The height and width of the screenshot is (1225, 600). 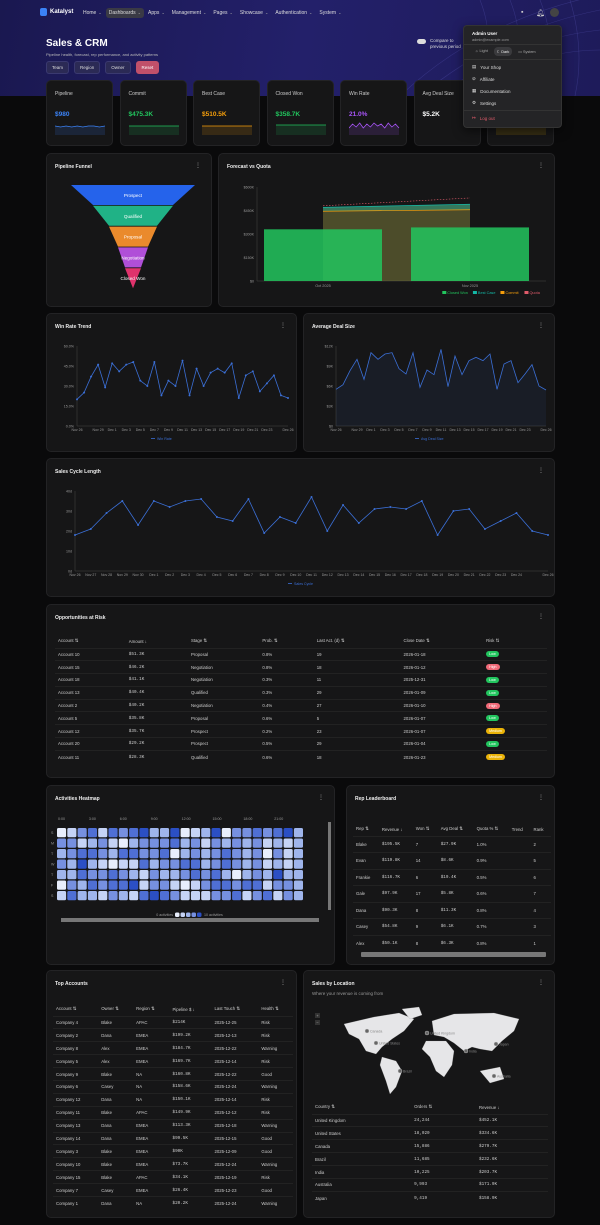 I want to click on column-header: Won ⇅, so click(x=425, y=829).